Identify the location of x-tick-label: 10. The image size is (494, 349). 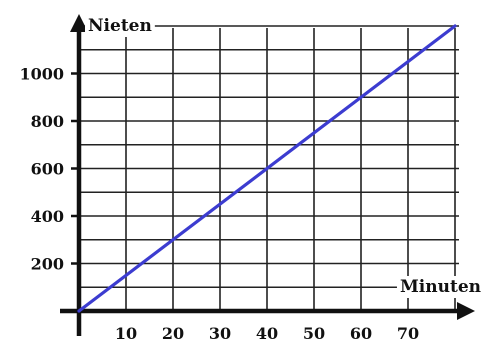
(126, 333).